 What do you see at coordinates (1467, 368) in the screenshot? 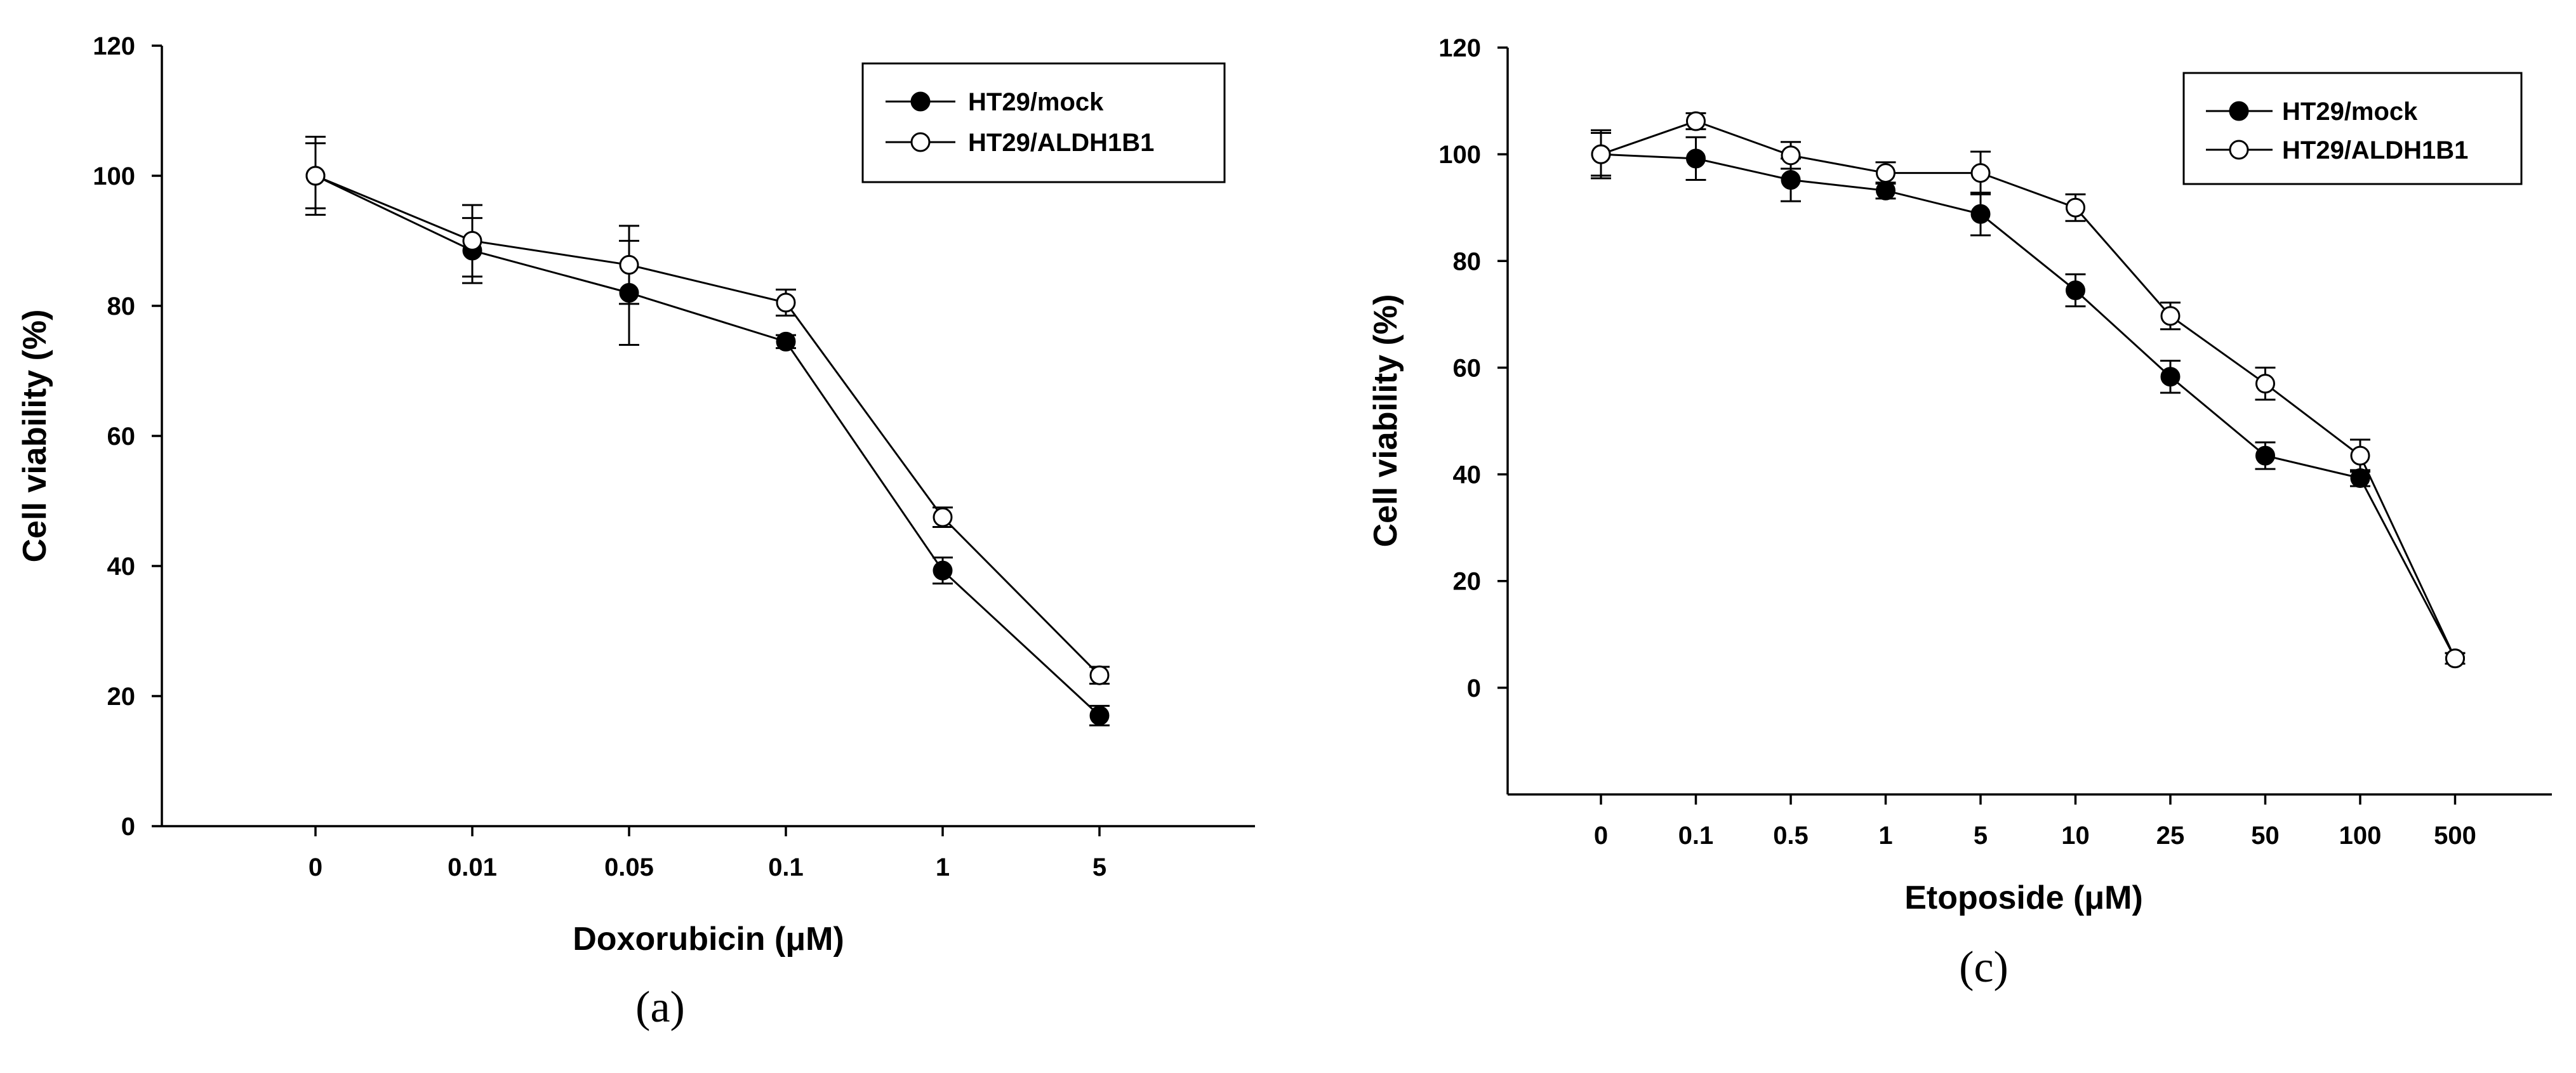
I see `panel-c-y-tick-label: 60` at bounding box center [1467, 368].